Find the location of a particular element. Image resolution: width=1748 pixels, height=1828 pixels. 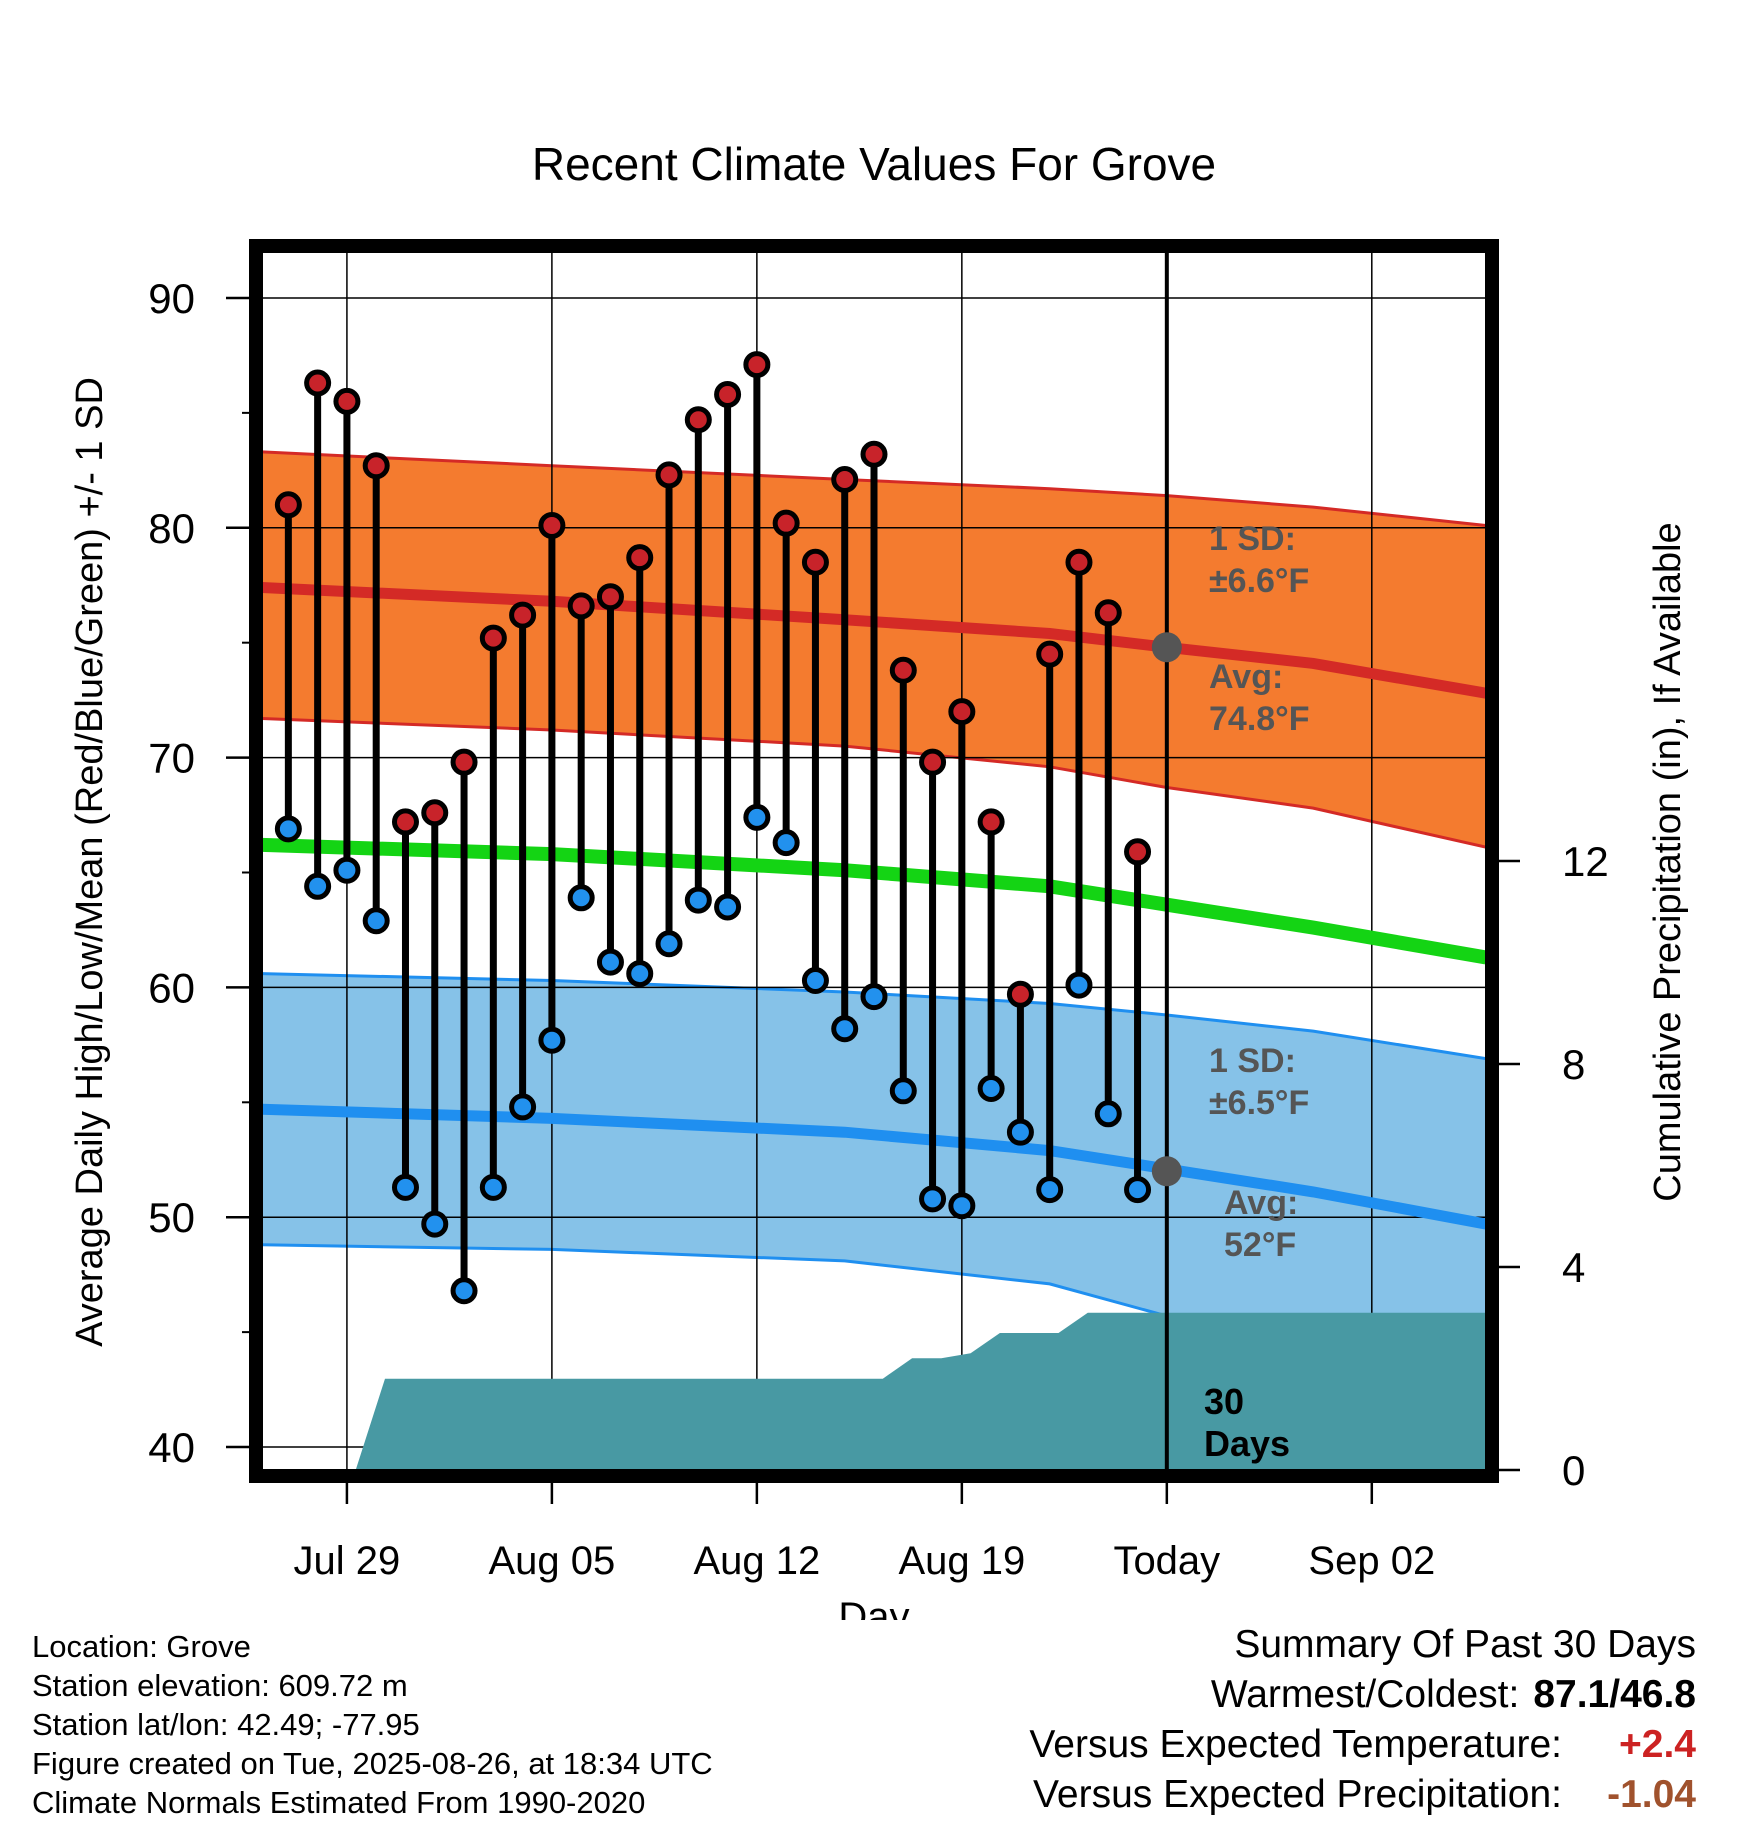

temp-value: +2.4 is located at coordinates (1657, 1744).